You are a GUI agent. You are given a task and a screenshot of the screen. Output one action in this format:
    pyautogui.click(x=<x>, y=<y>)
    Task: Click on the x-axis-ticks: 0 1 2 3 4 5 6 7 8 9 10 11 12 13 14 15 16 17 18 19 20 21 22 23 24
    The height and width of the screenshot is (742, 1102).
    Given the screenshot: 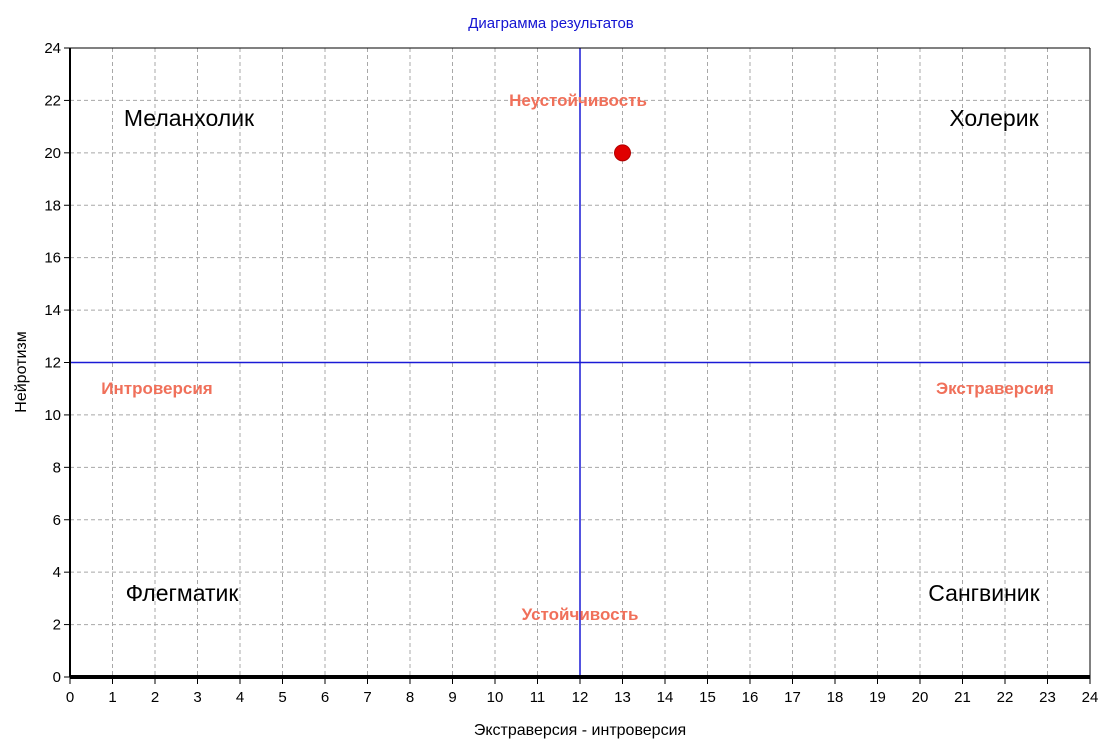 What is the action you would take?
    pyautogui.click(x=582, y=691)
    